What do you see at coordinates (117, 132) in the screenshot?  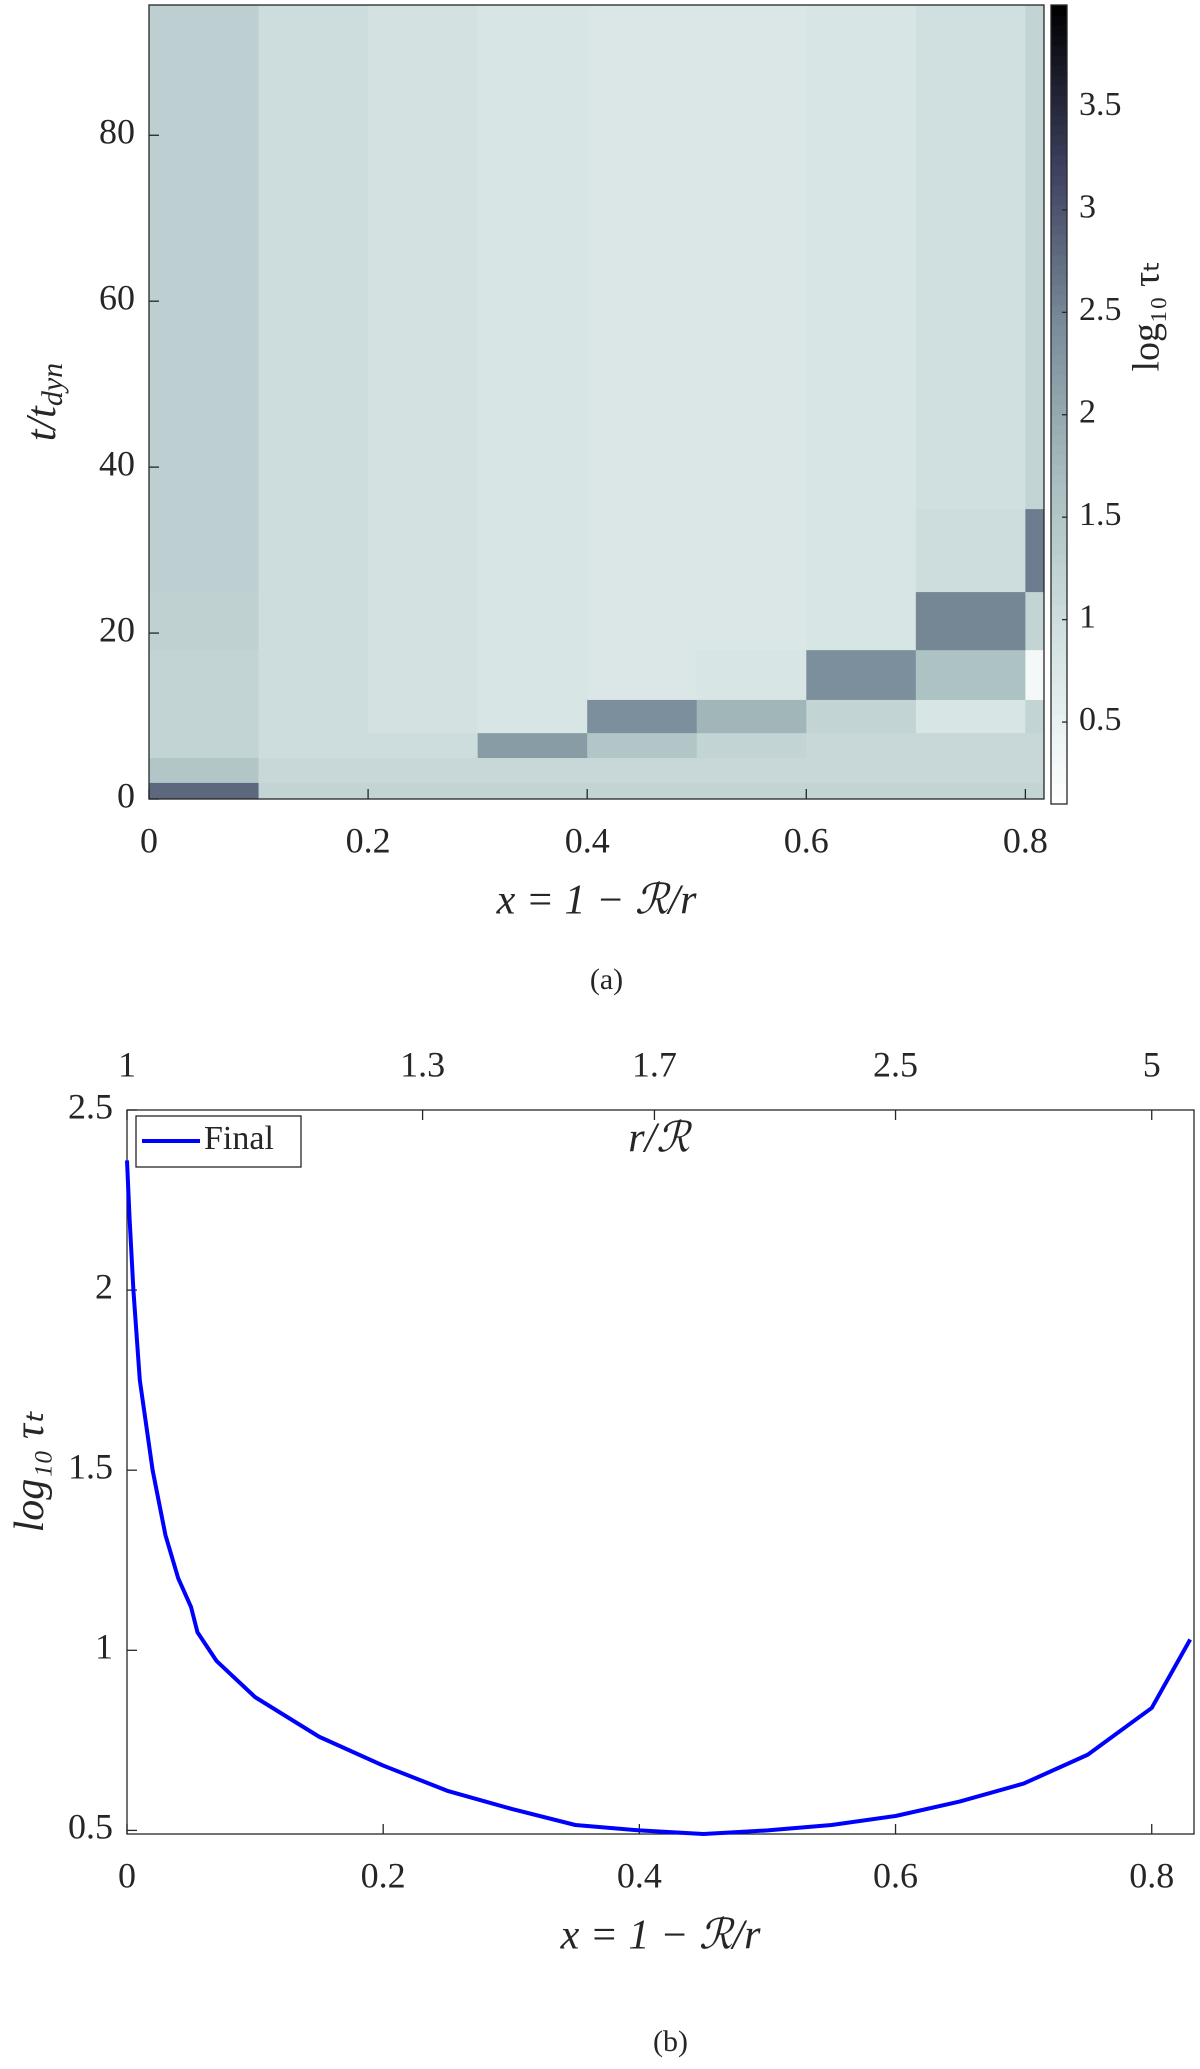 I see `y-tick-label: 80` at bounding box center [117, 132].